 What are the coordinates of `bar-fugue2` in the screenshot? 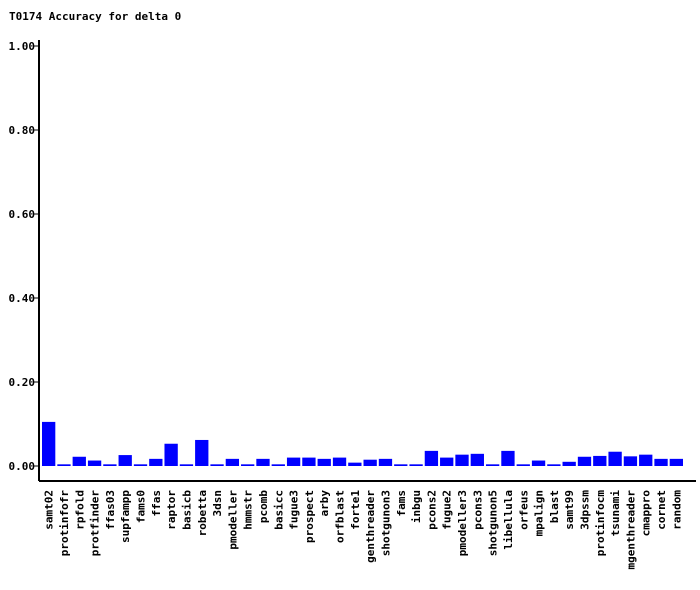 It's located at (447, 461).